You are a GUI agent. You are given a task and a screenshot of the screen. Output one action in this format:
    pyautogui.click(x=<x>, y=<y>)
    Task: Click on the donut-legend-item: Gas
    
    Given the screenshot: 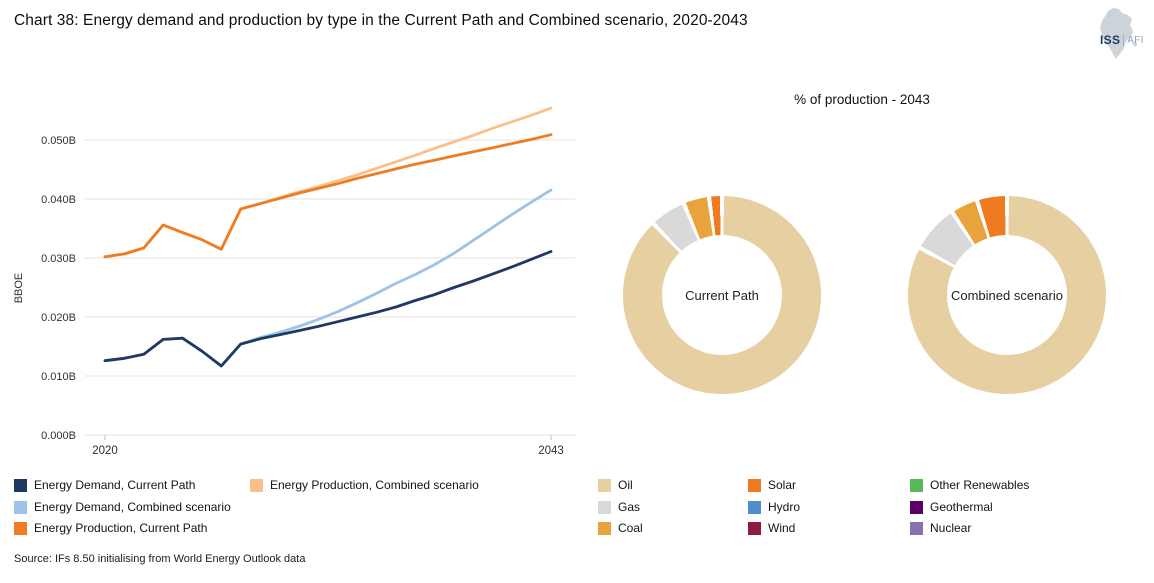 What is the action you would take?
    pyautogui.click(x=619, y=507)
    